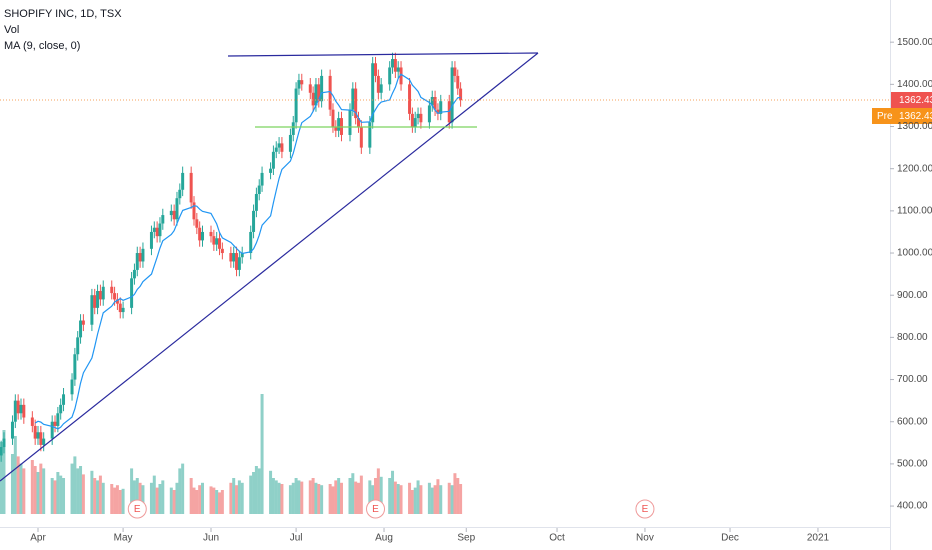 This screenshot has height=550, width=932. What do you see at coordinates (914, 253) in the screenshot?
I see `y-tick-label: 1000.00` at bounding box center [914, 253].